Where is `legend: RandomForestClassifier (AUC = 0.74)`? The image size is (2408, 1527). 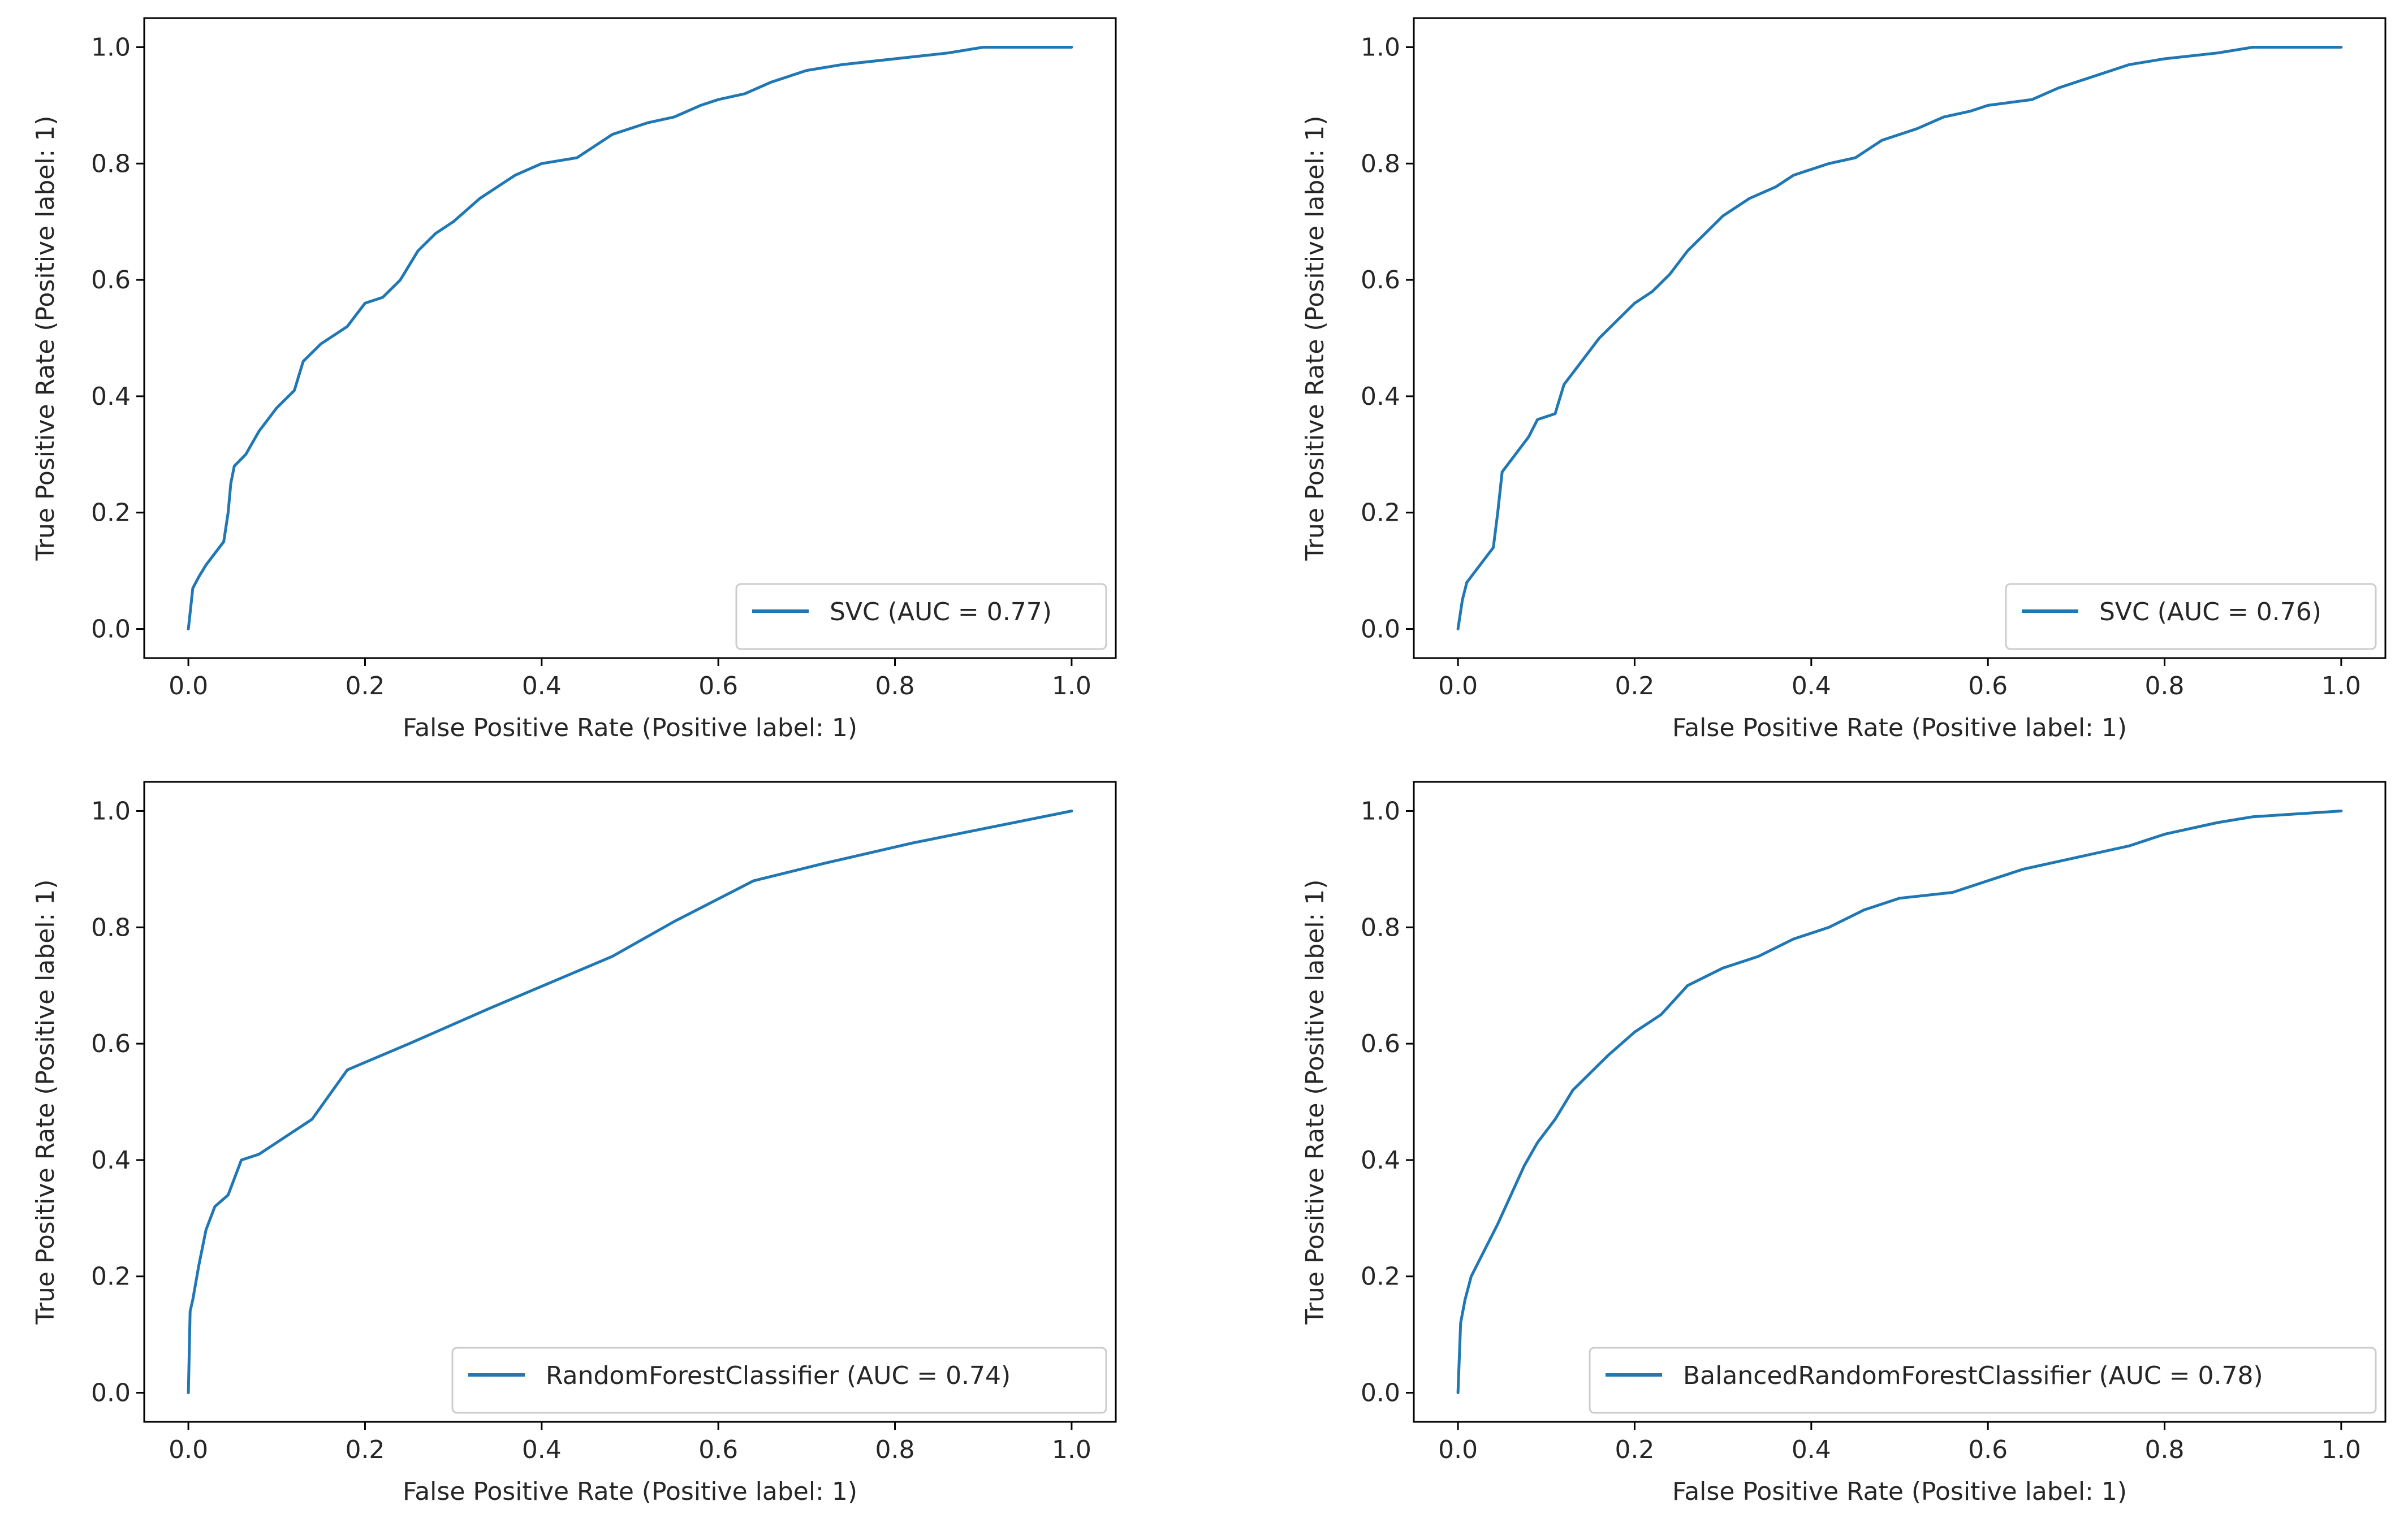 legend: RandomForestClassifier (AUC = 0.74) is located at coordinates (779, 1380).